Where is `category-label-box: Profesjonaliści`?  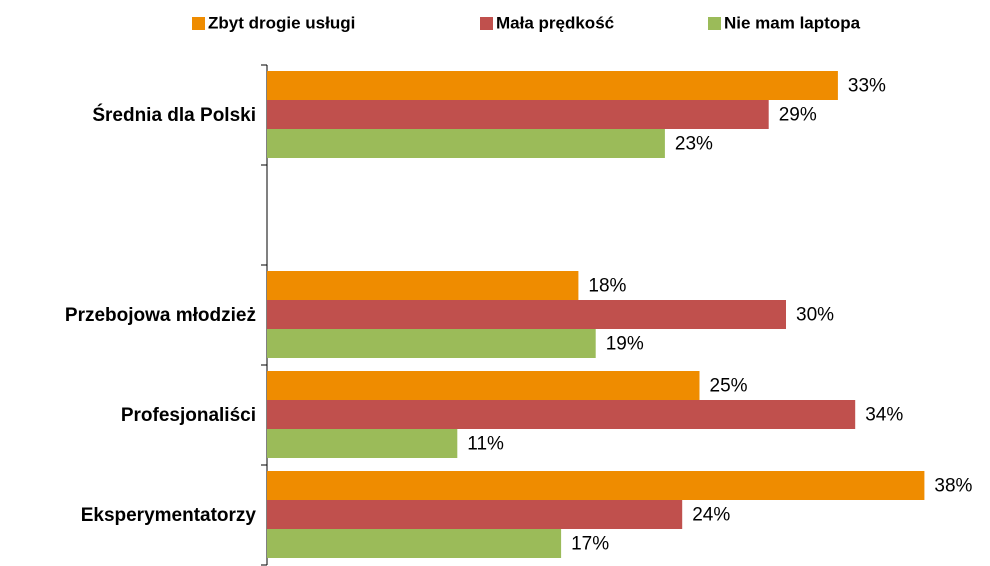
category-label-box: Profesjonaliści is located at coordinates (128, 415).